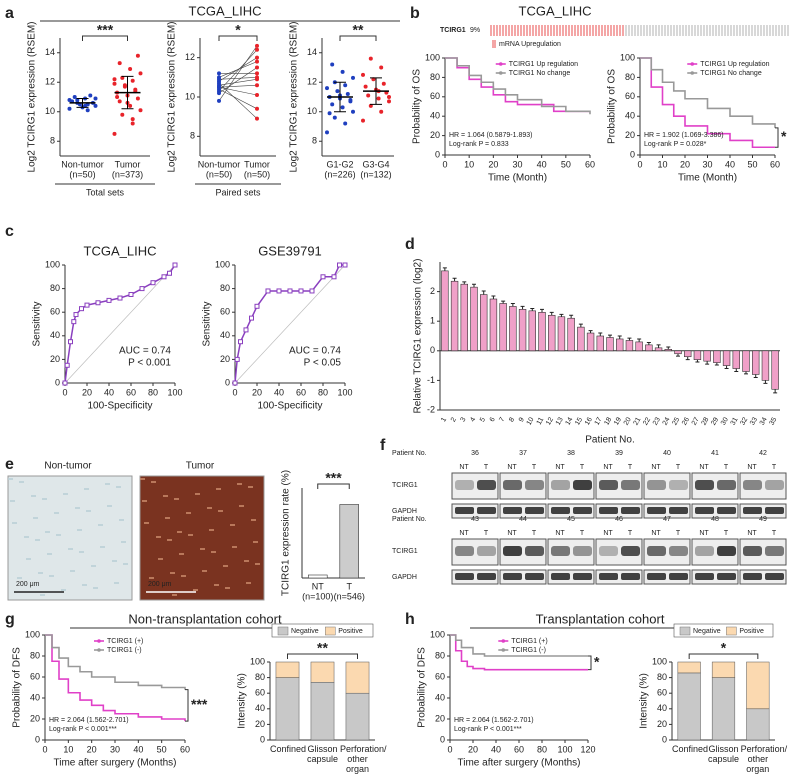  What do you see at coordinates (522, 419) in the screenshot?
I see `x-tick-label: 9` at bounding box center [522, 419].